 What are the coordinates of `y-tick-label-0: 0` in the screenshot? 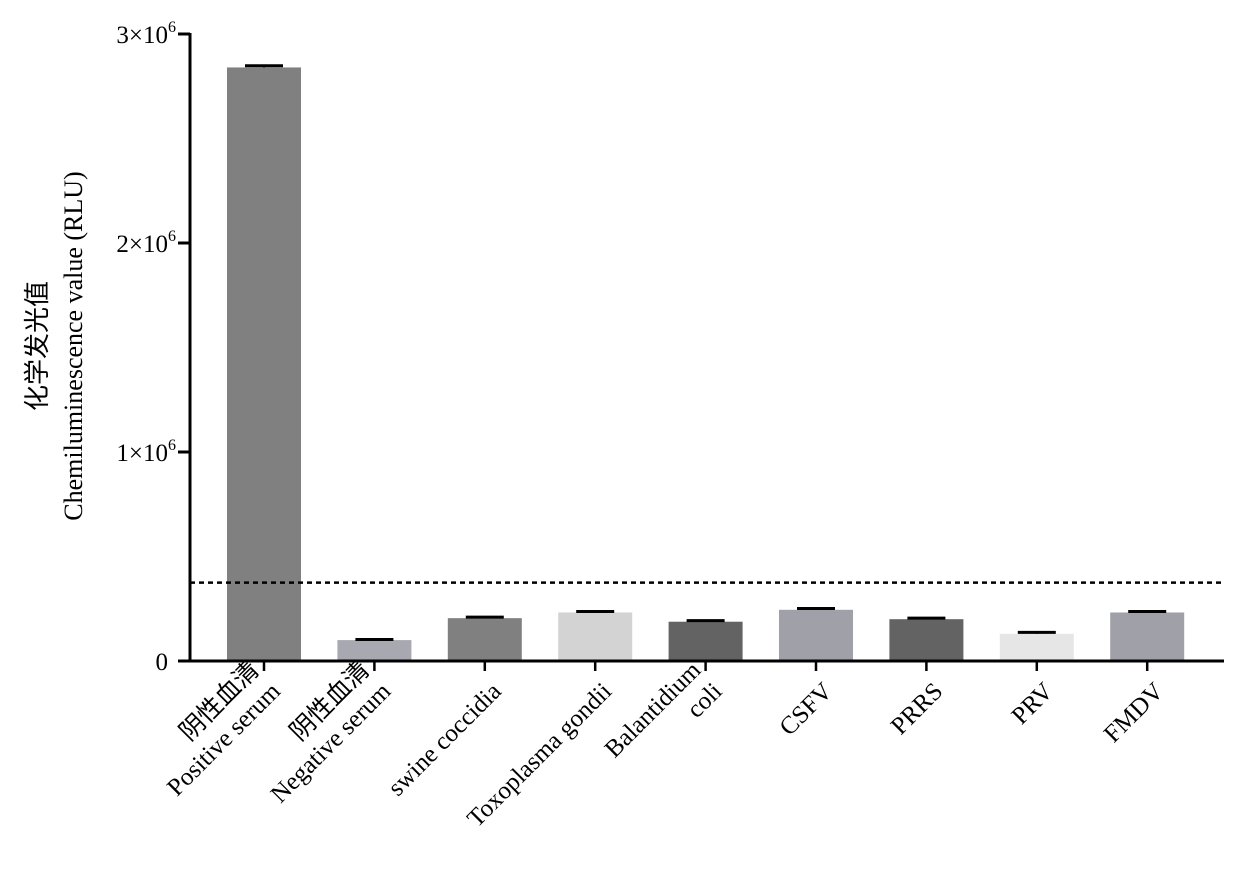 It's located at (162, 662).